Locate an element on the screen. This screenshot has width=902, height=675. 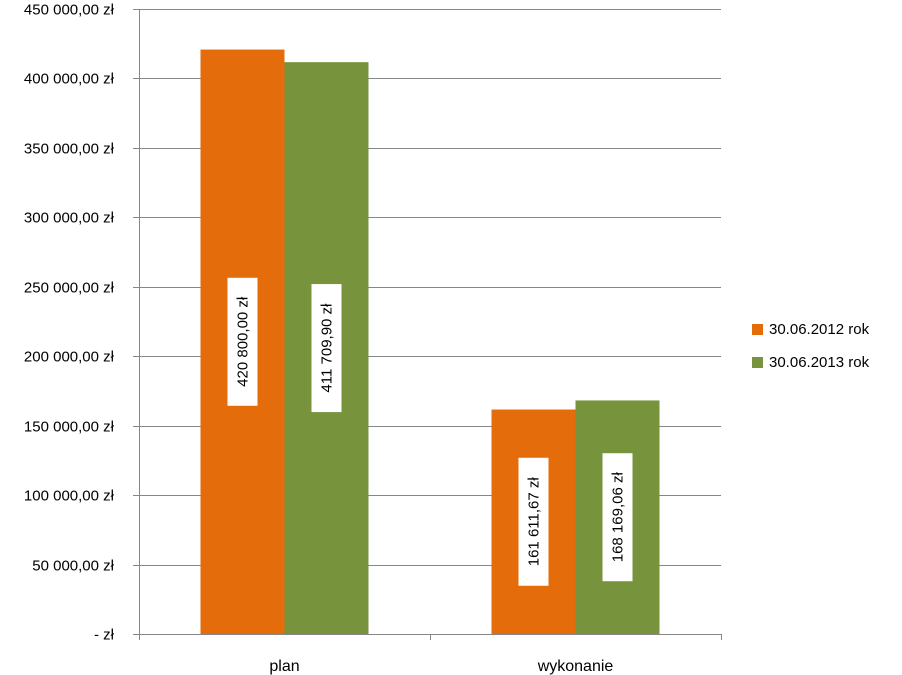
y-tick-label: 350 000,00 zł is located at coordinates (69, 149).